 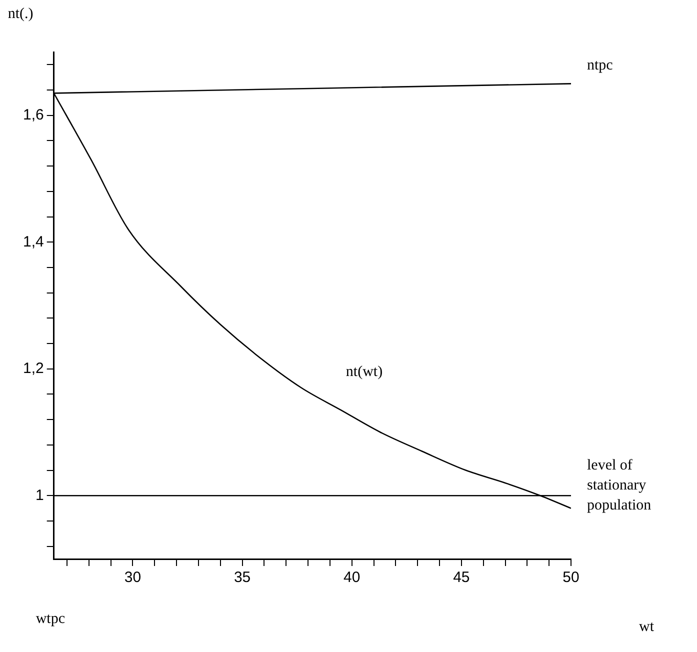 I want to click on ref-line-label: level of stationary population, so click(x=619, y=486).